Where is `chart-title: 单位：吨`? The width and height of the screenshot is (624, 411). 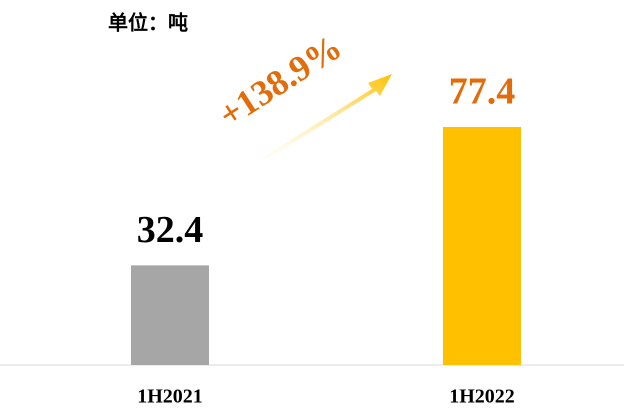 chart-title: 单位：吨 is located at coordinates (148, 23).